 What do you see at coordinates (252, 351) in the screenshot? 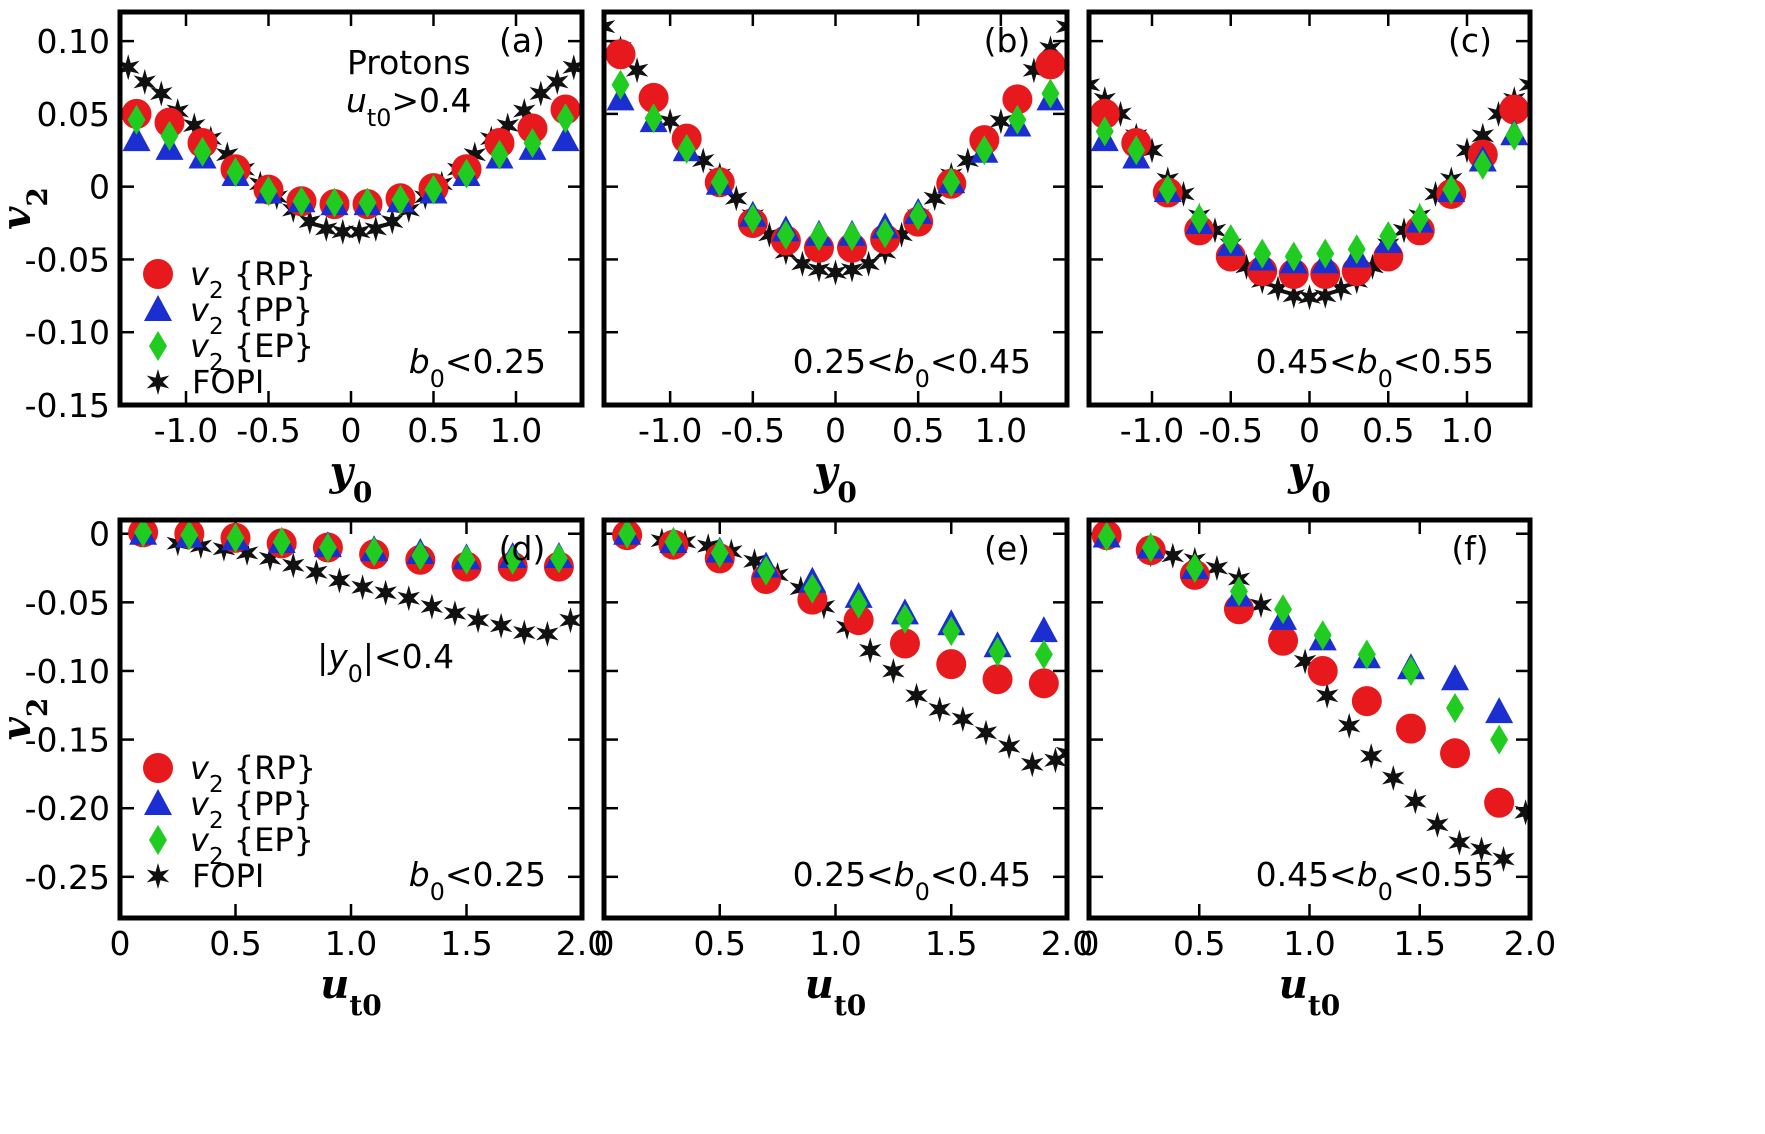
I see `legend-label-2: v2 {EP}` at bounding box center [252, 351].